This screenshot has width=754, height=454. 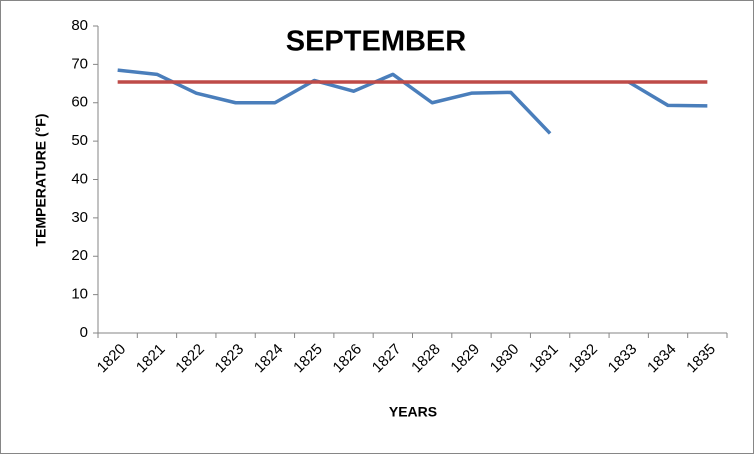 What do you see at coordinates (79, 255) in the screenshot?
I see `y-tick-label: 20` at bounding box center [79, 255].